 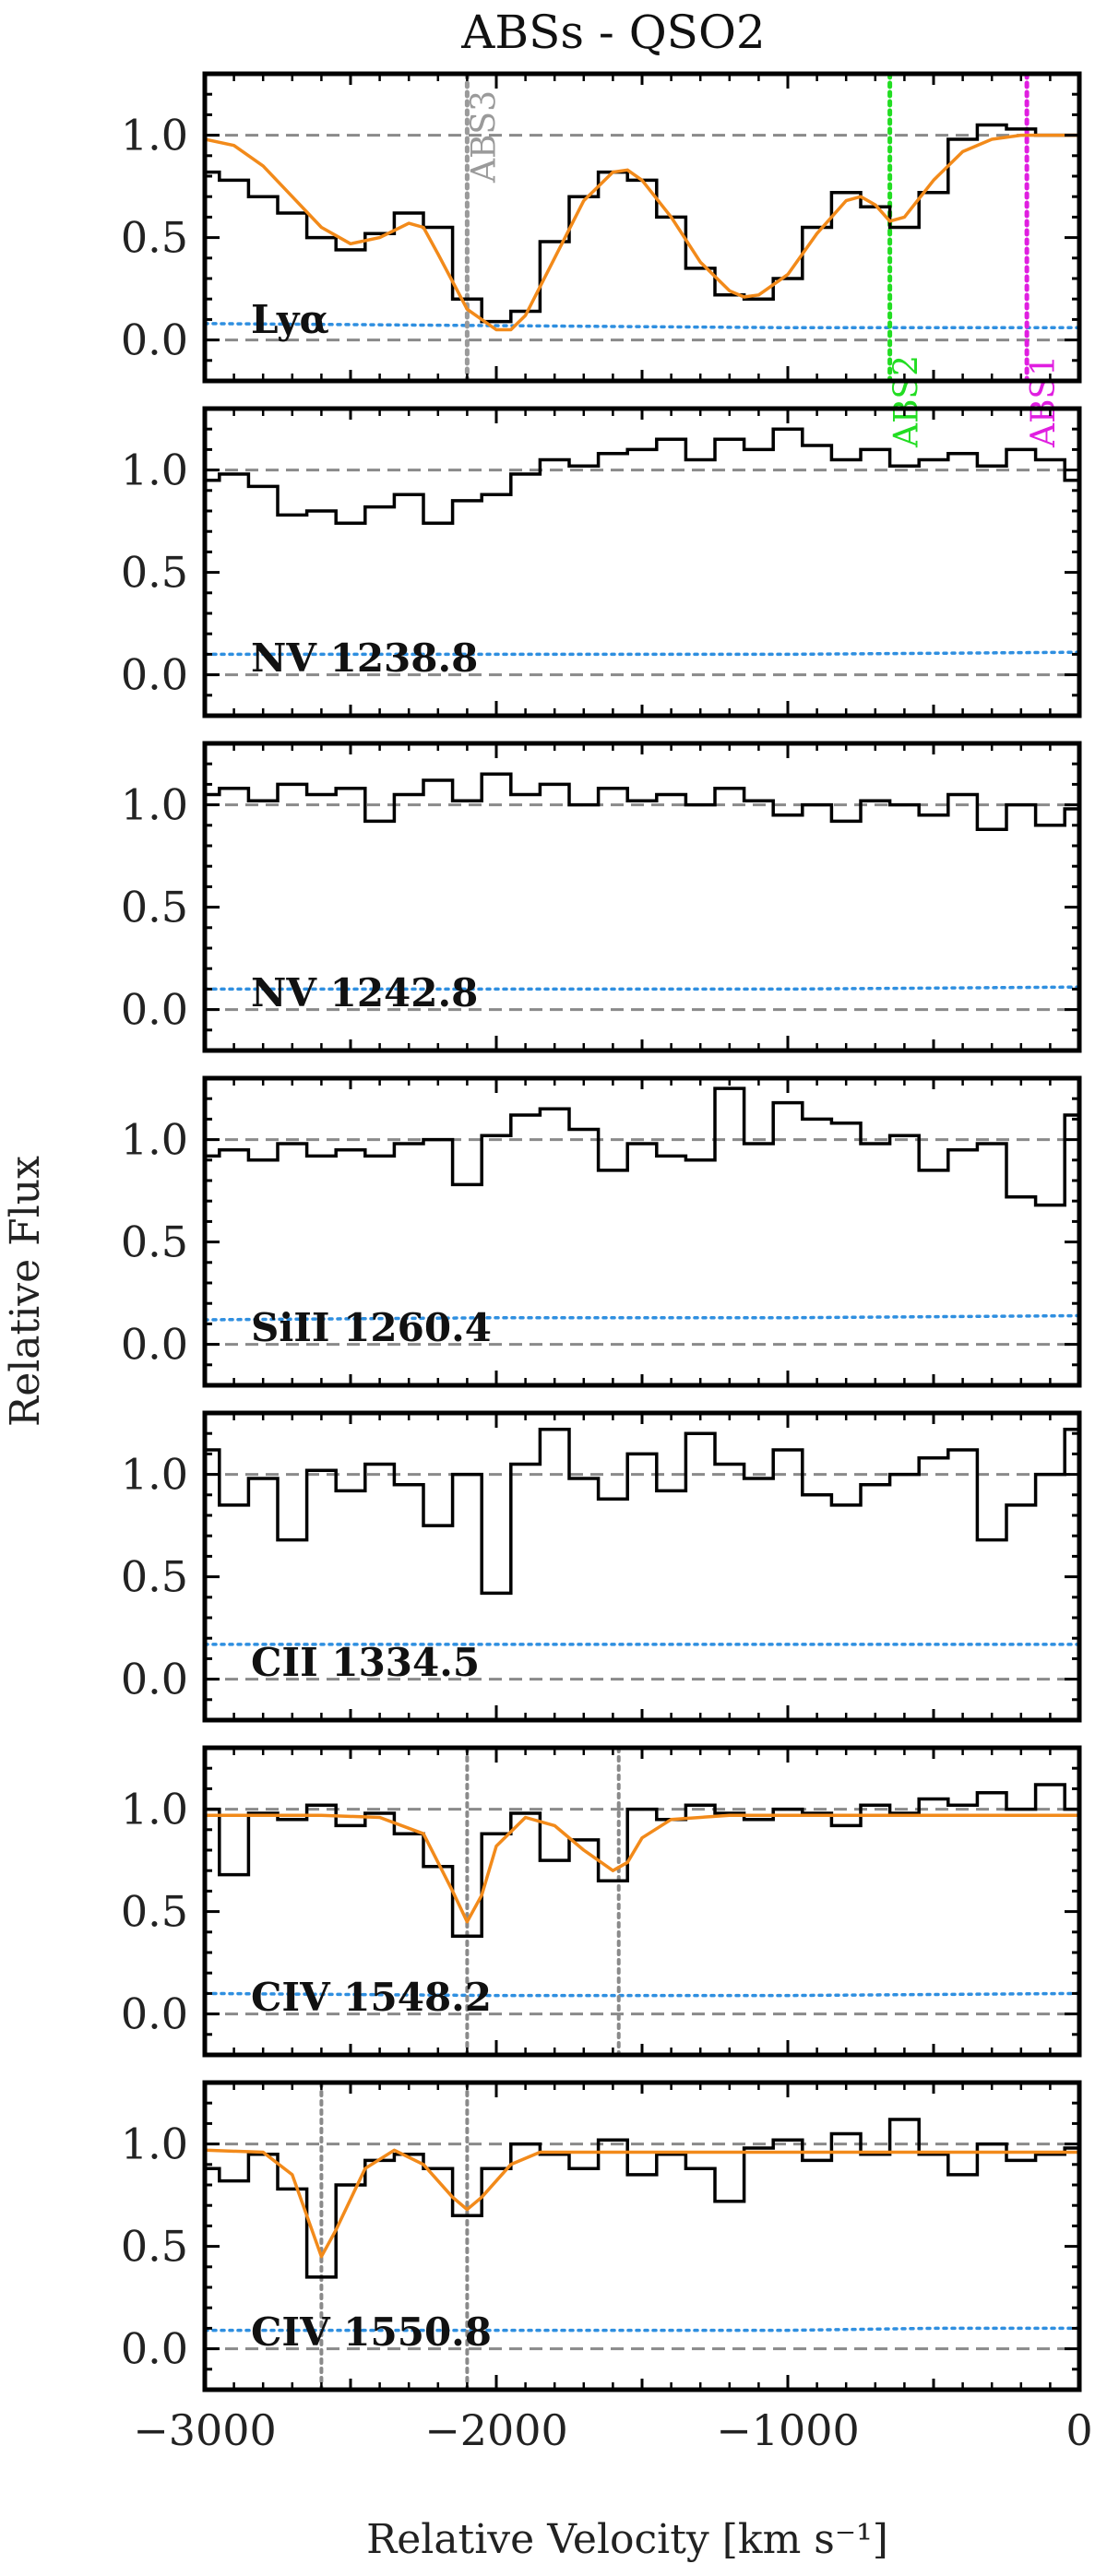 I want to click on panel-3: NV 1242.8 0.0 0.5 1.0, so click(x=601, y=897).